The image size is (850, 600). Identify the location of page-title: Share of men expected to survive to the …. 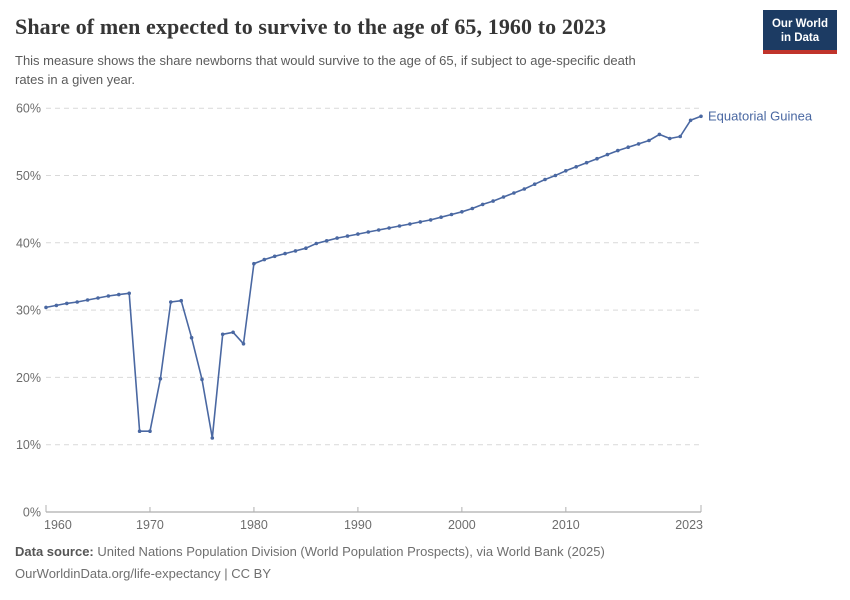
(311, 26).